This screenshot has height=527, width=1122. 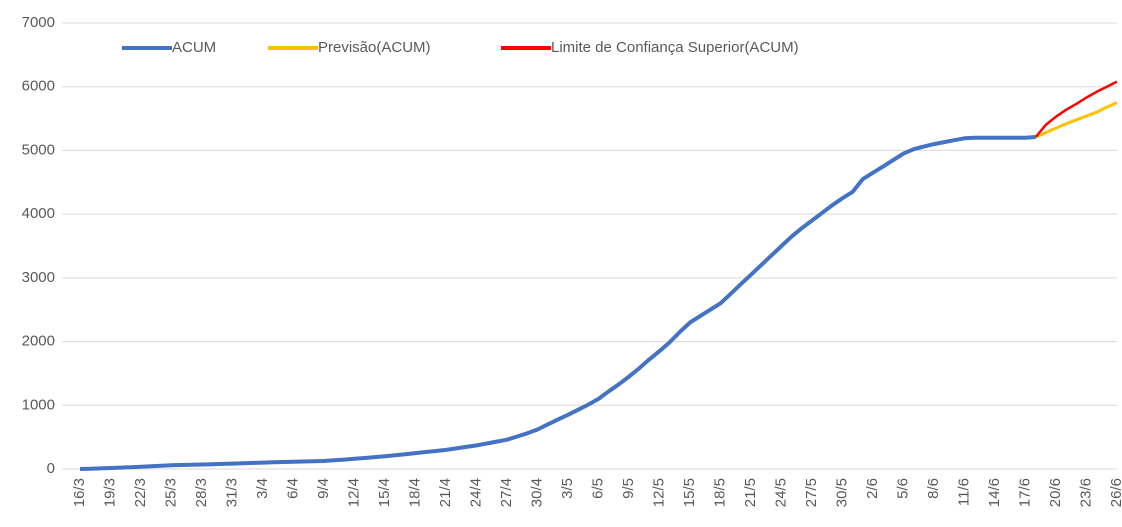 I want to click on x-tick-label: 25/3, so click(x=170, y=492).